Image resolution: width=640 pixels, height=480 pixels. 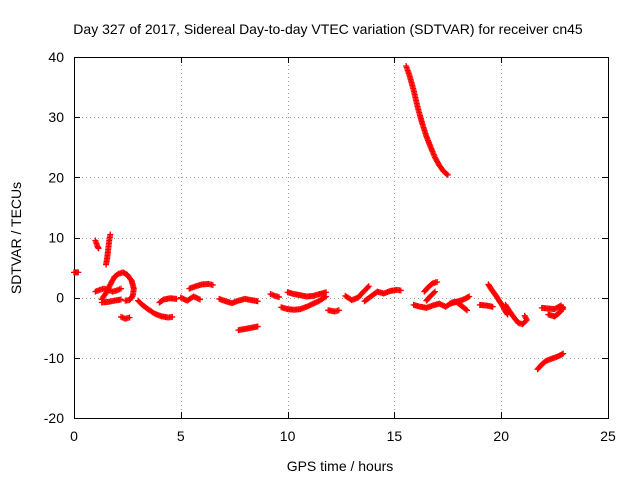 What do you see at coordinates (56, 117) in the screenshot?
I see `y-tick-label: 30` at bounding box center [56, 117].